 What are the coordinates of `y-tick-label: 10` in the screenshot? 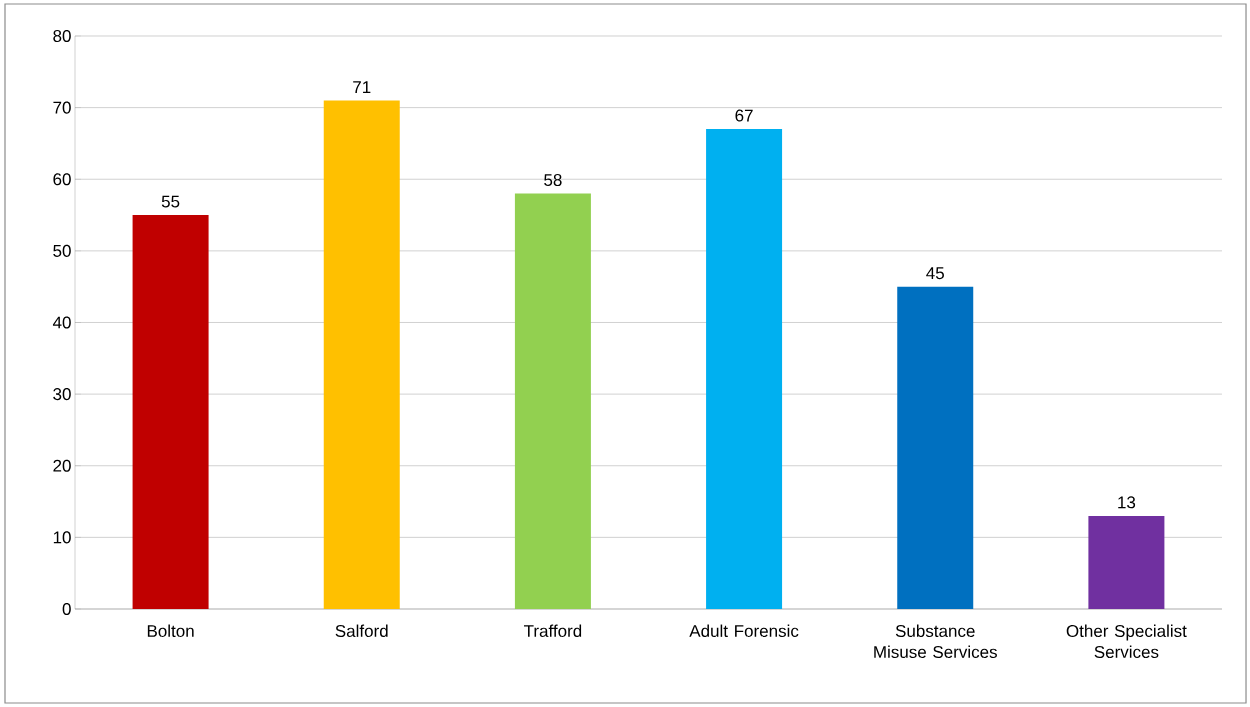 It's located at (62, 537).